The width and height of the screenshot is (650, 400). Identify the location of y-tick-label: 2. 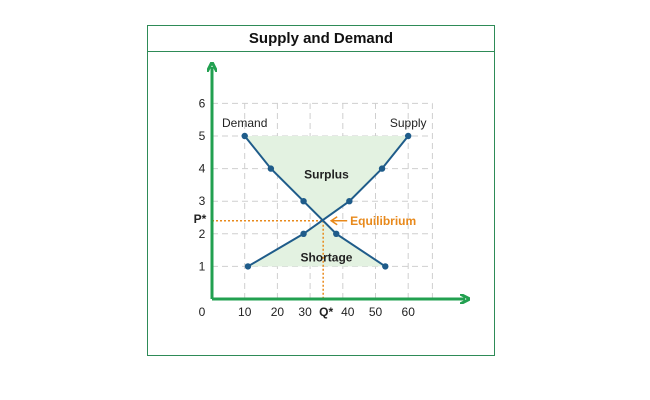
(202, 234).